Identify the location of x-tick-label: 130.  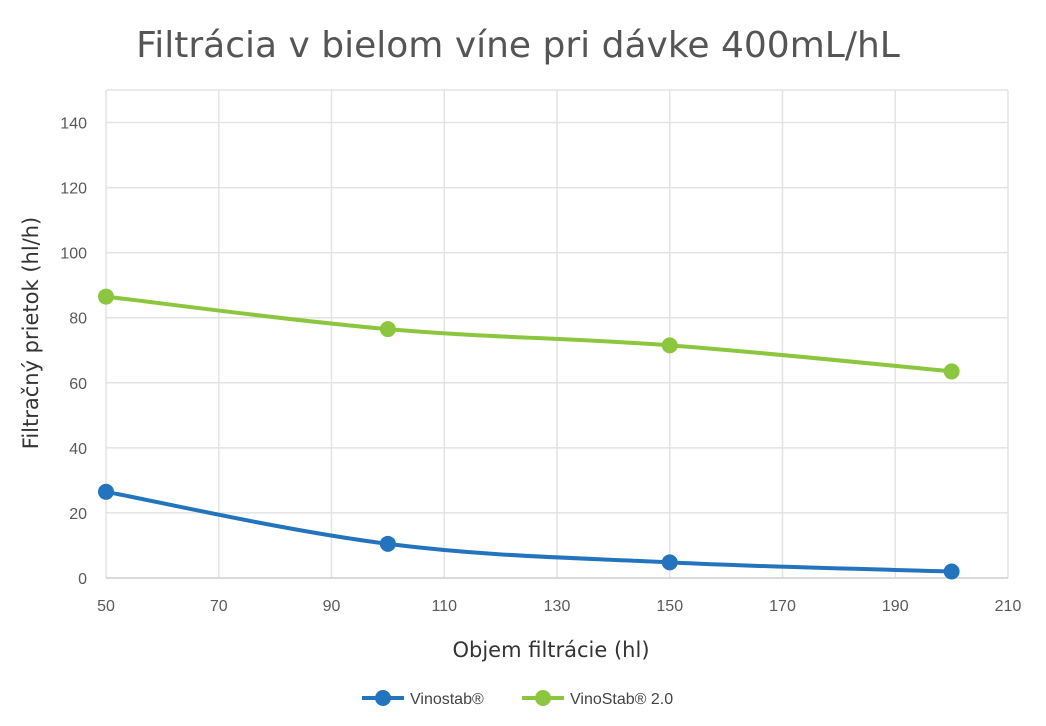
(557, 606).